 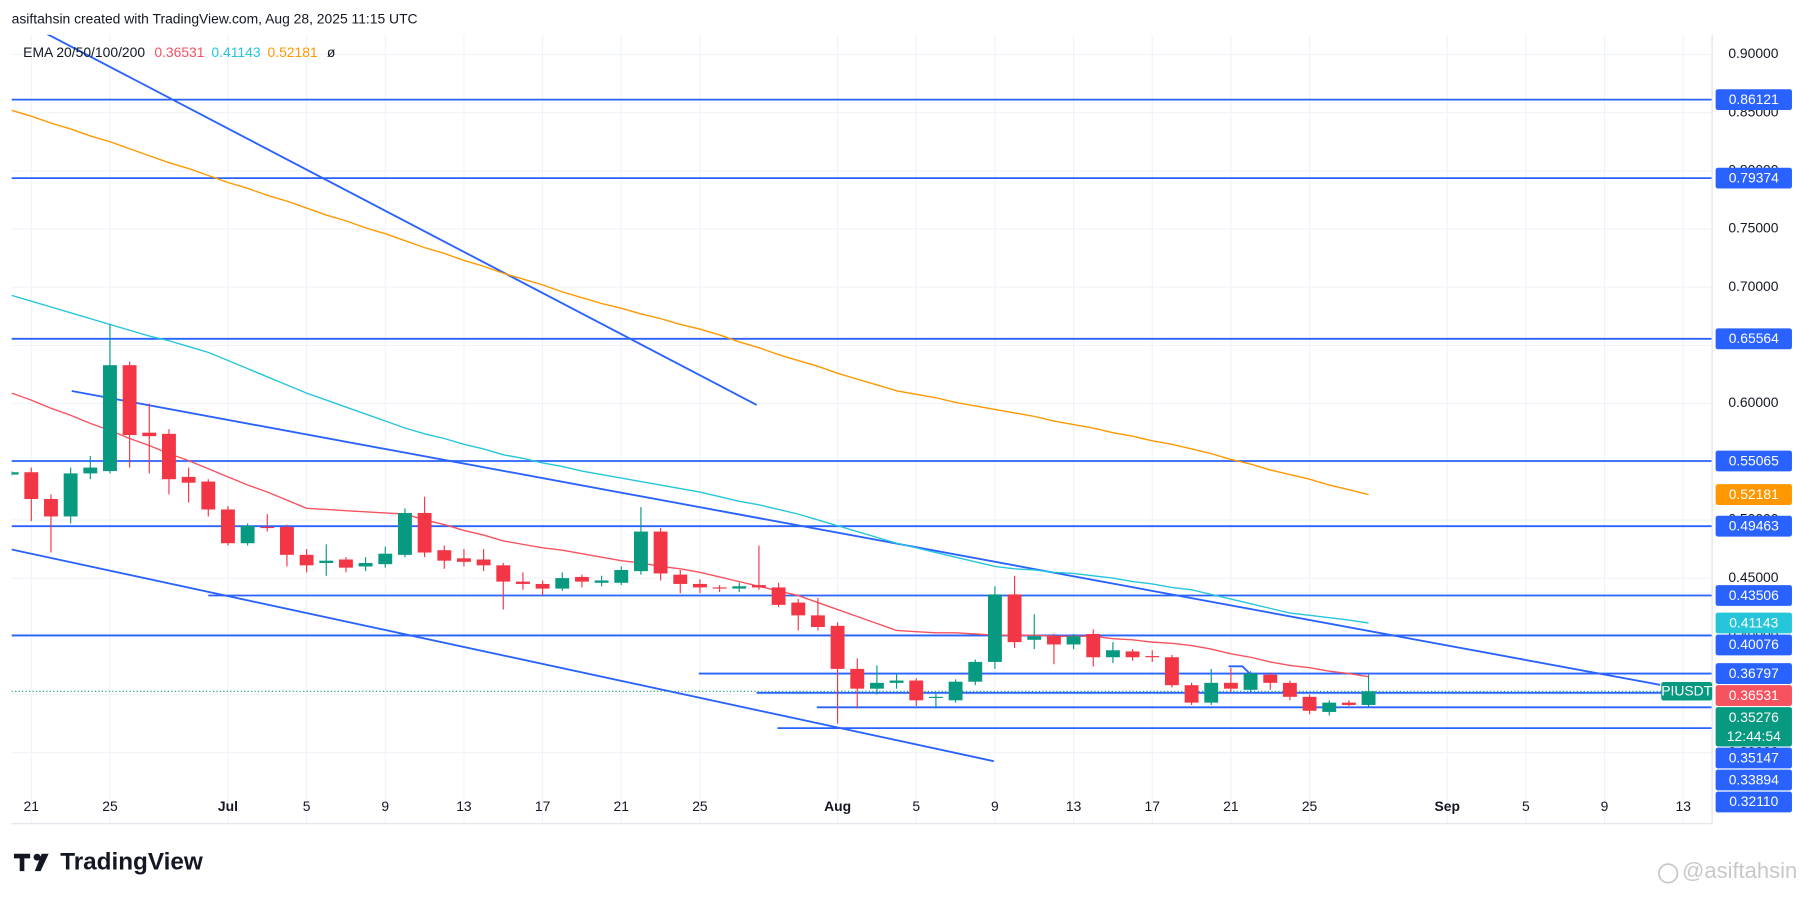 I want to click on footer-logo: TradingView, so click(x=108, y=861).